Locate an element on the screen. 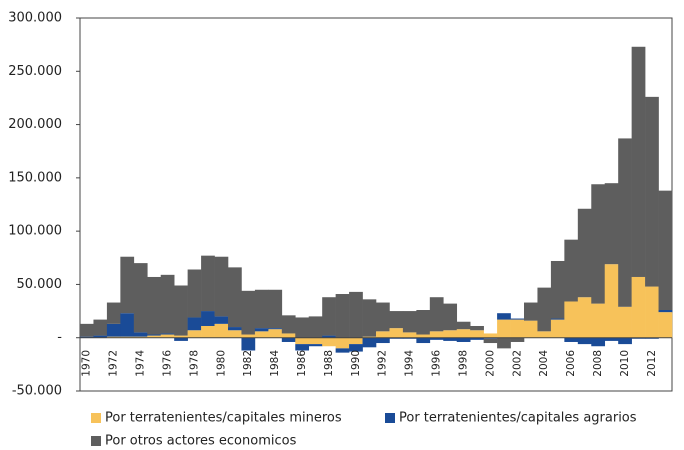 The width and height of the screenshot is (684, 450). legend-label: Por otros actores economicos is located at coordinates (201, 441).